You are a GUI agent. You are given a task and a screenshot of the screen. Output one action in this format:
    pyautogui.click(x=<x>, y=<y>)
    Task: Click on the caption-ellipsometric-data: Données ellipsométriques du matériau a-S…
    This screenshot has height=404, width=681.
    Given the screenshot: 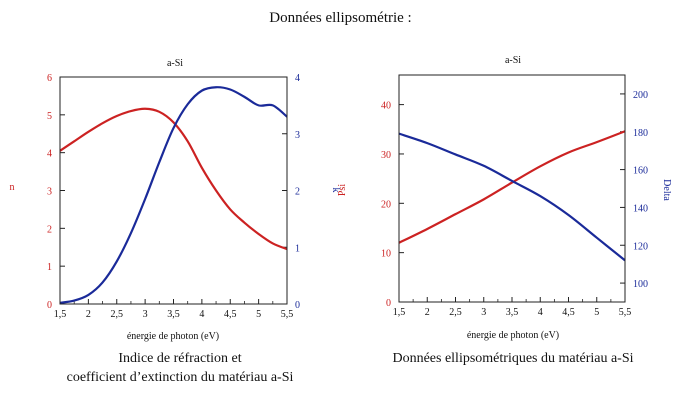 What is the action you would take?
    pyautogui.click(x=513, y=358)
    